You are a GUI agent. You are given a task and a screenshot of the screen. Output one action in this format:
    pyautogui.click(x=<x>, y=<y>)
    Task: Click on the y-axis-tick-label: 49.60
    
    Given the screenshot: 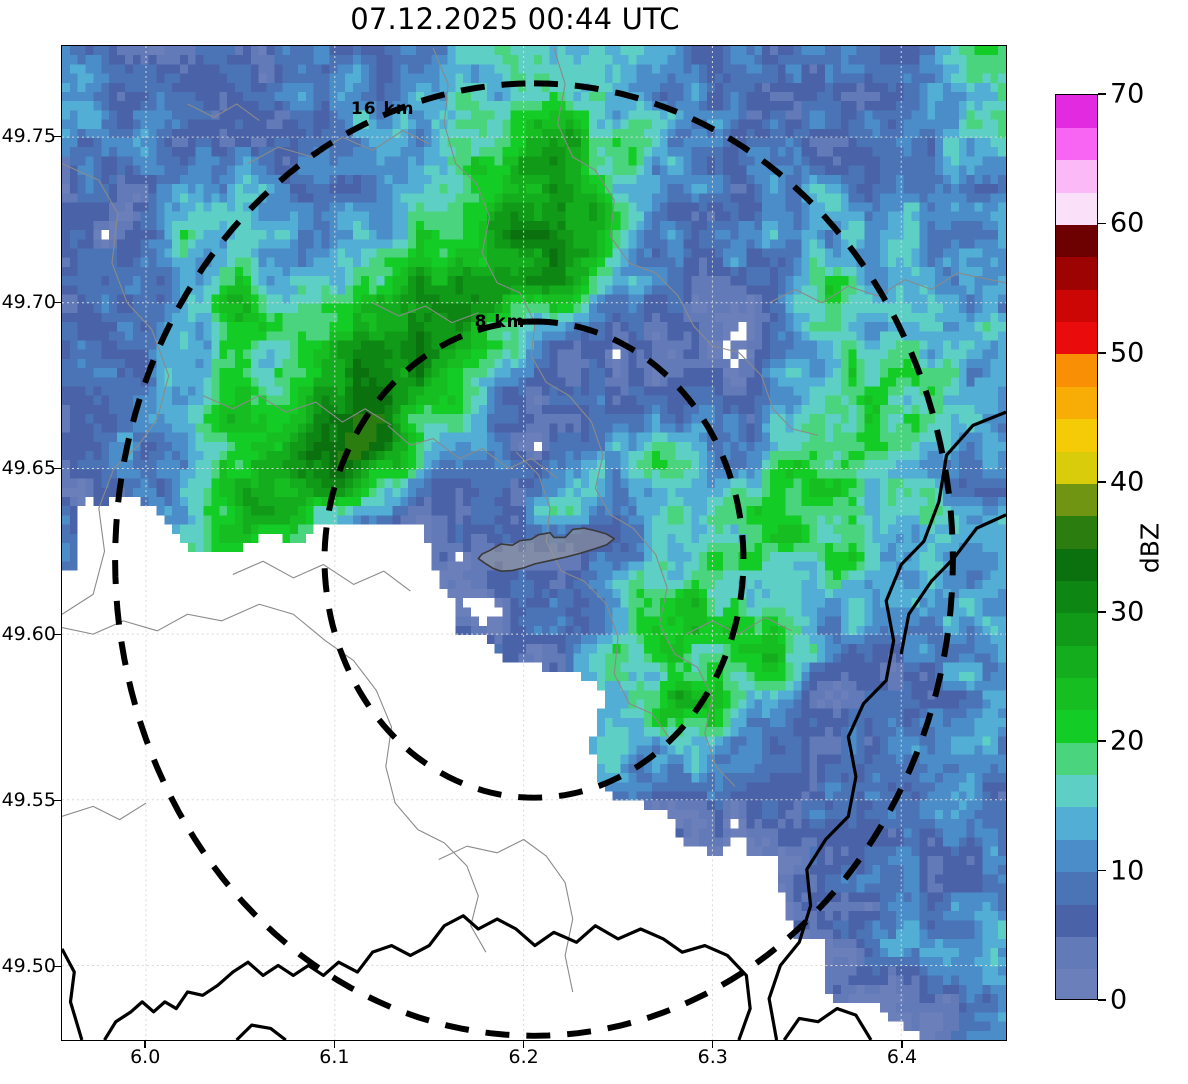 What is the action you would take?
    pyautogui.click(x=28, y=634)
    